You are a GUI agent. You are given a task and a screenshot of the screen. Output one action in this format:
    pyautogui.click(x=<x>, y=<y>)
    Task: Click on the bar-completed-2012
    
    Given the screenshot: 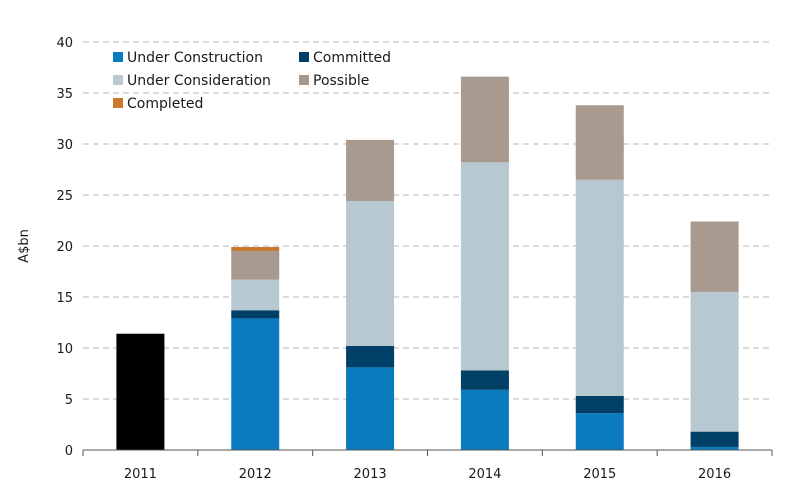 What is the action you would take?
    pyautogui.click(x=255, y=249)
    